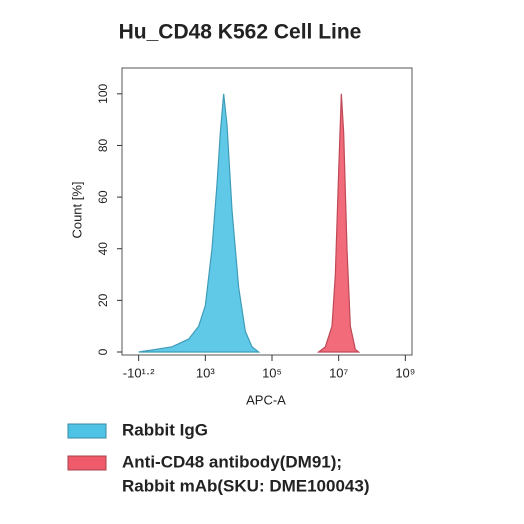  What do you see at coordinates (405, 372) in the screenshot?
I see `x-tick-label: 10⁹` at bounding box center [405, 372].